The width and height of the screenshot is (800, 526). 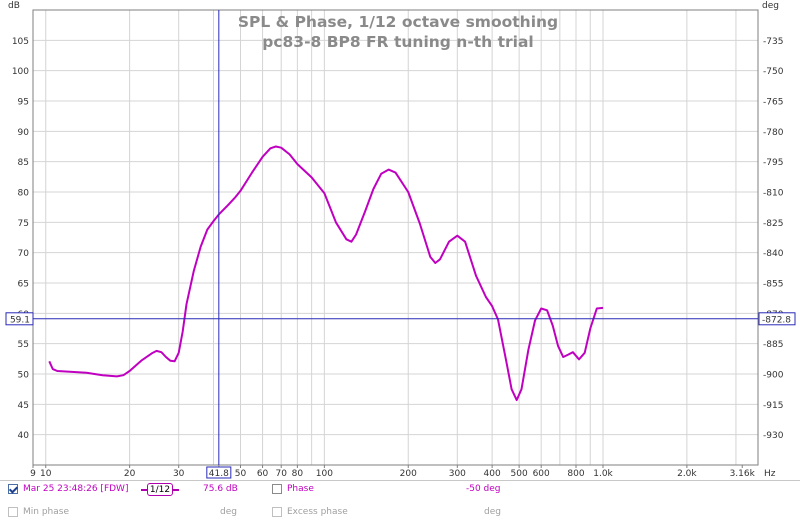 I want to click on y-tick-label: 80, so click(x=24, y=194).